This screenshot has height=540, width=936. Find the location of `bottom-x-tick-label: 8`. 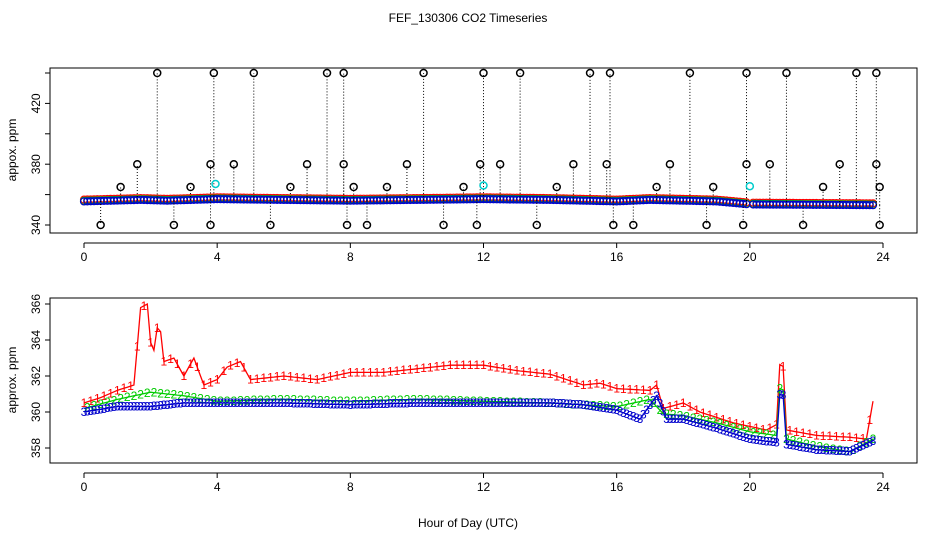

bottom-x-tick-label: 8 is located at coordinates (350, 487).